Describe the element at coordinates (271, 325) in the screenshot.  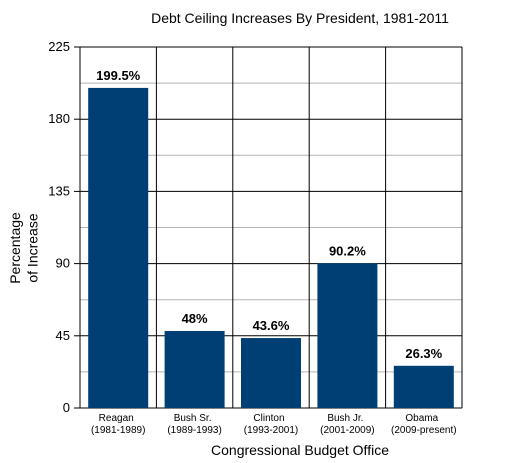
I see `data-label: 43.6%` at that location.